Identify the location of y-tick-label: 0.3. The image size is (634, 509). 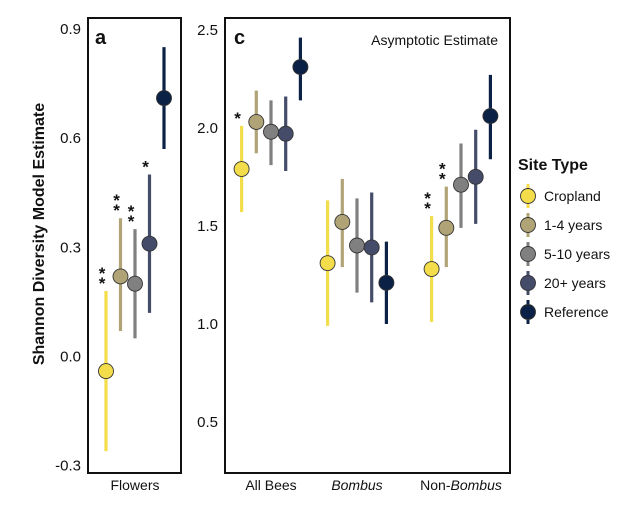
(70, 247).